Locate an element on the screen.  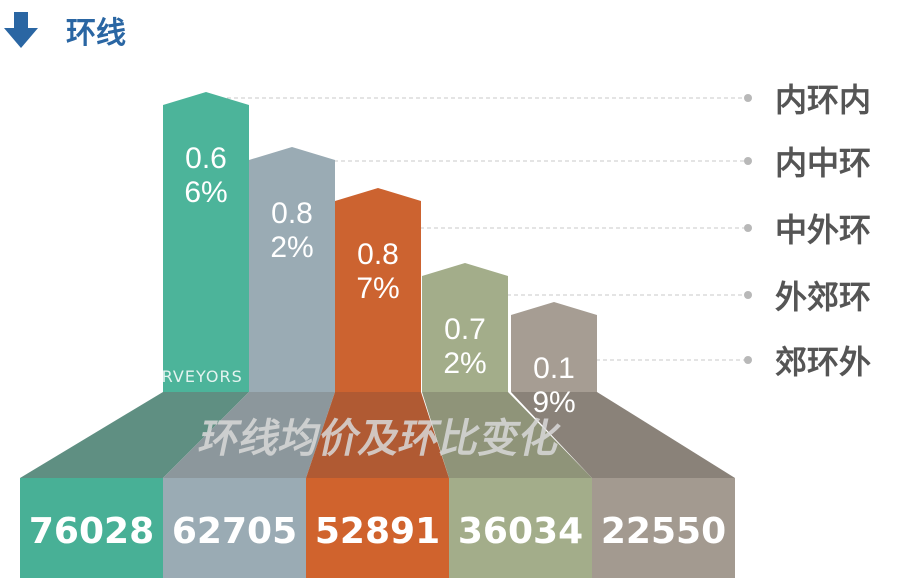
ring-name: 外郊环 is located at coordinates (823, 297).